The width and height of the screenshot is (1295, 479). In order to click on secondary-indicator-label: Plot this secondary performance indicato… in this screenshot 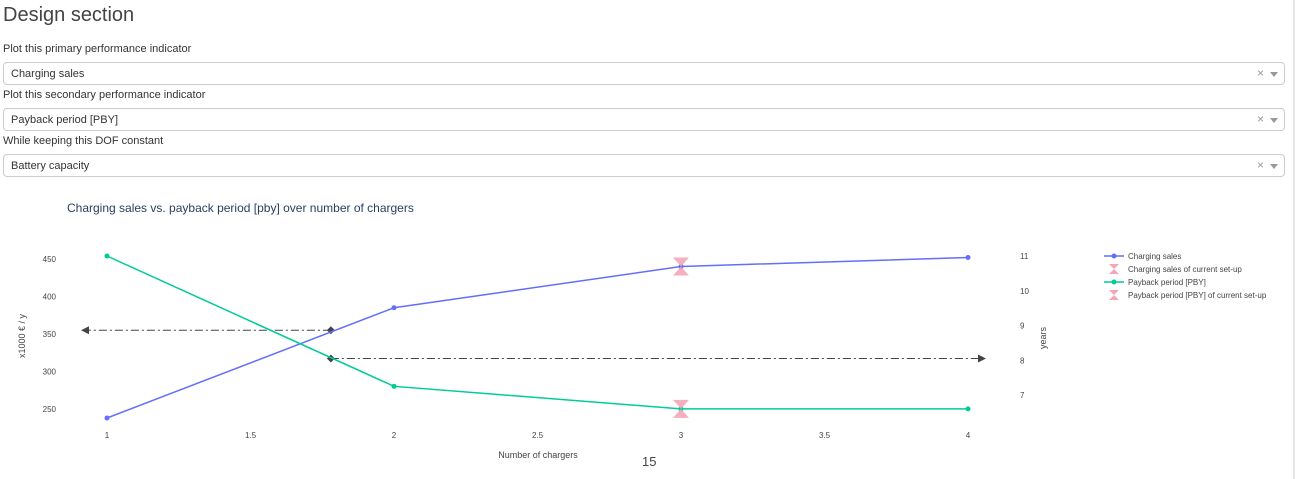, I will do `click(104, 95)`.